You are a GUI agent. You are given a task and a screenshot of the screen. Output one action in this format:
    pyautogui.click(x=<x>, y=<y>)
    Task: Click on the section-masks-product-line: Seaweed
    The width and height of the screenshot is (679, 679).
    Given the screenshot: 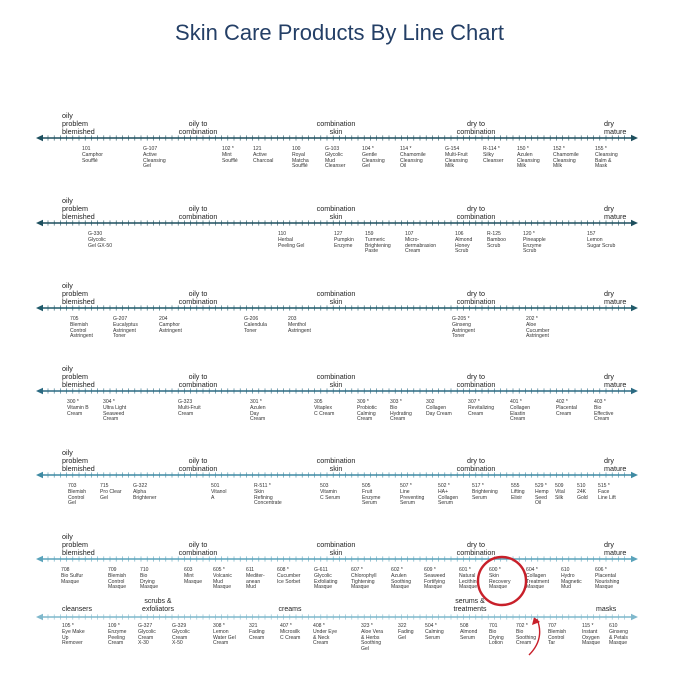 What is the action you would take?
    pyautogui.click(x=435, y=575)
    